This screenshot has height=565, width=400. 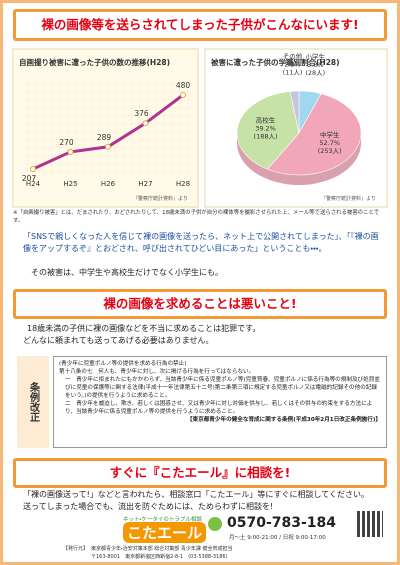 What do you see at coordinates (141, 113) in the screenshot?
I see `value-label: 376` at bounding box center [141, 113].